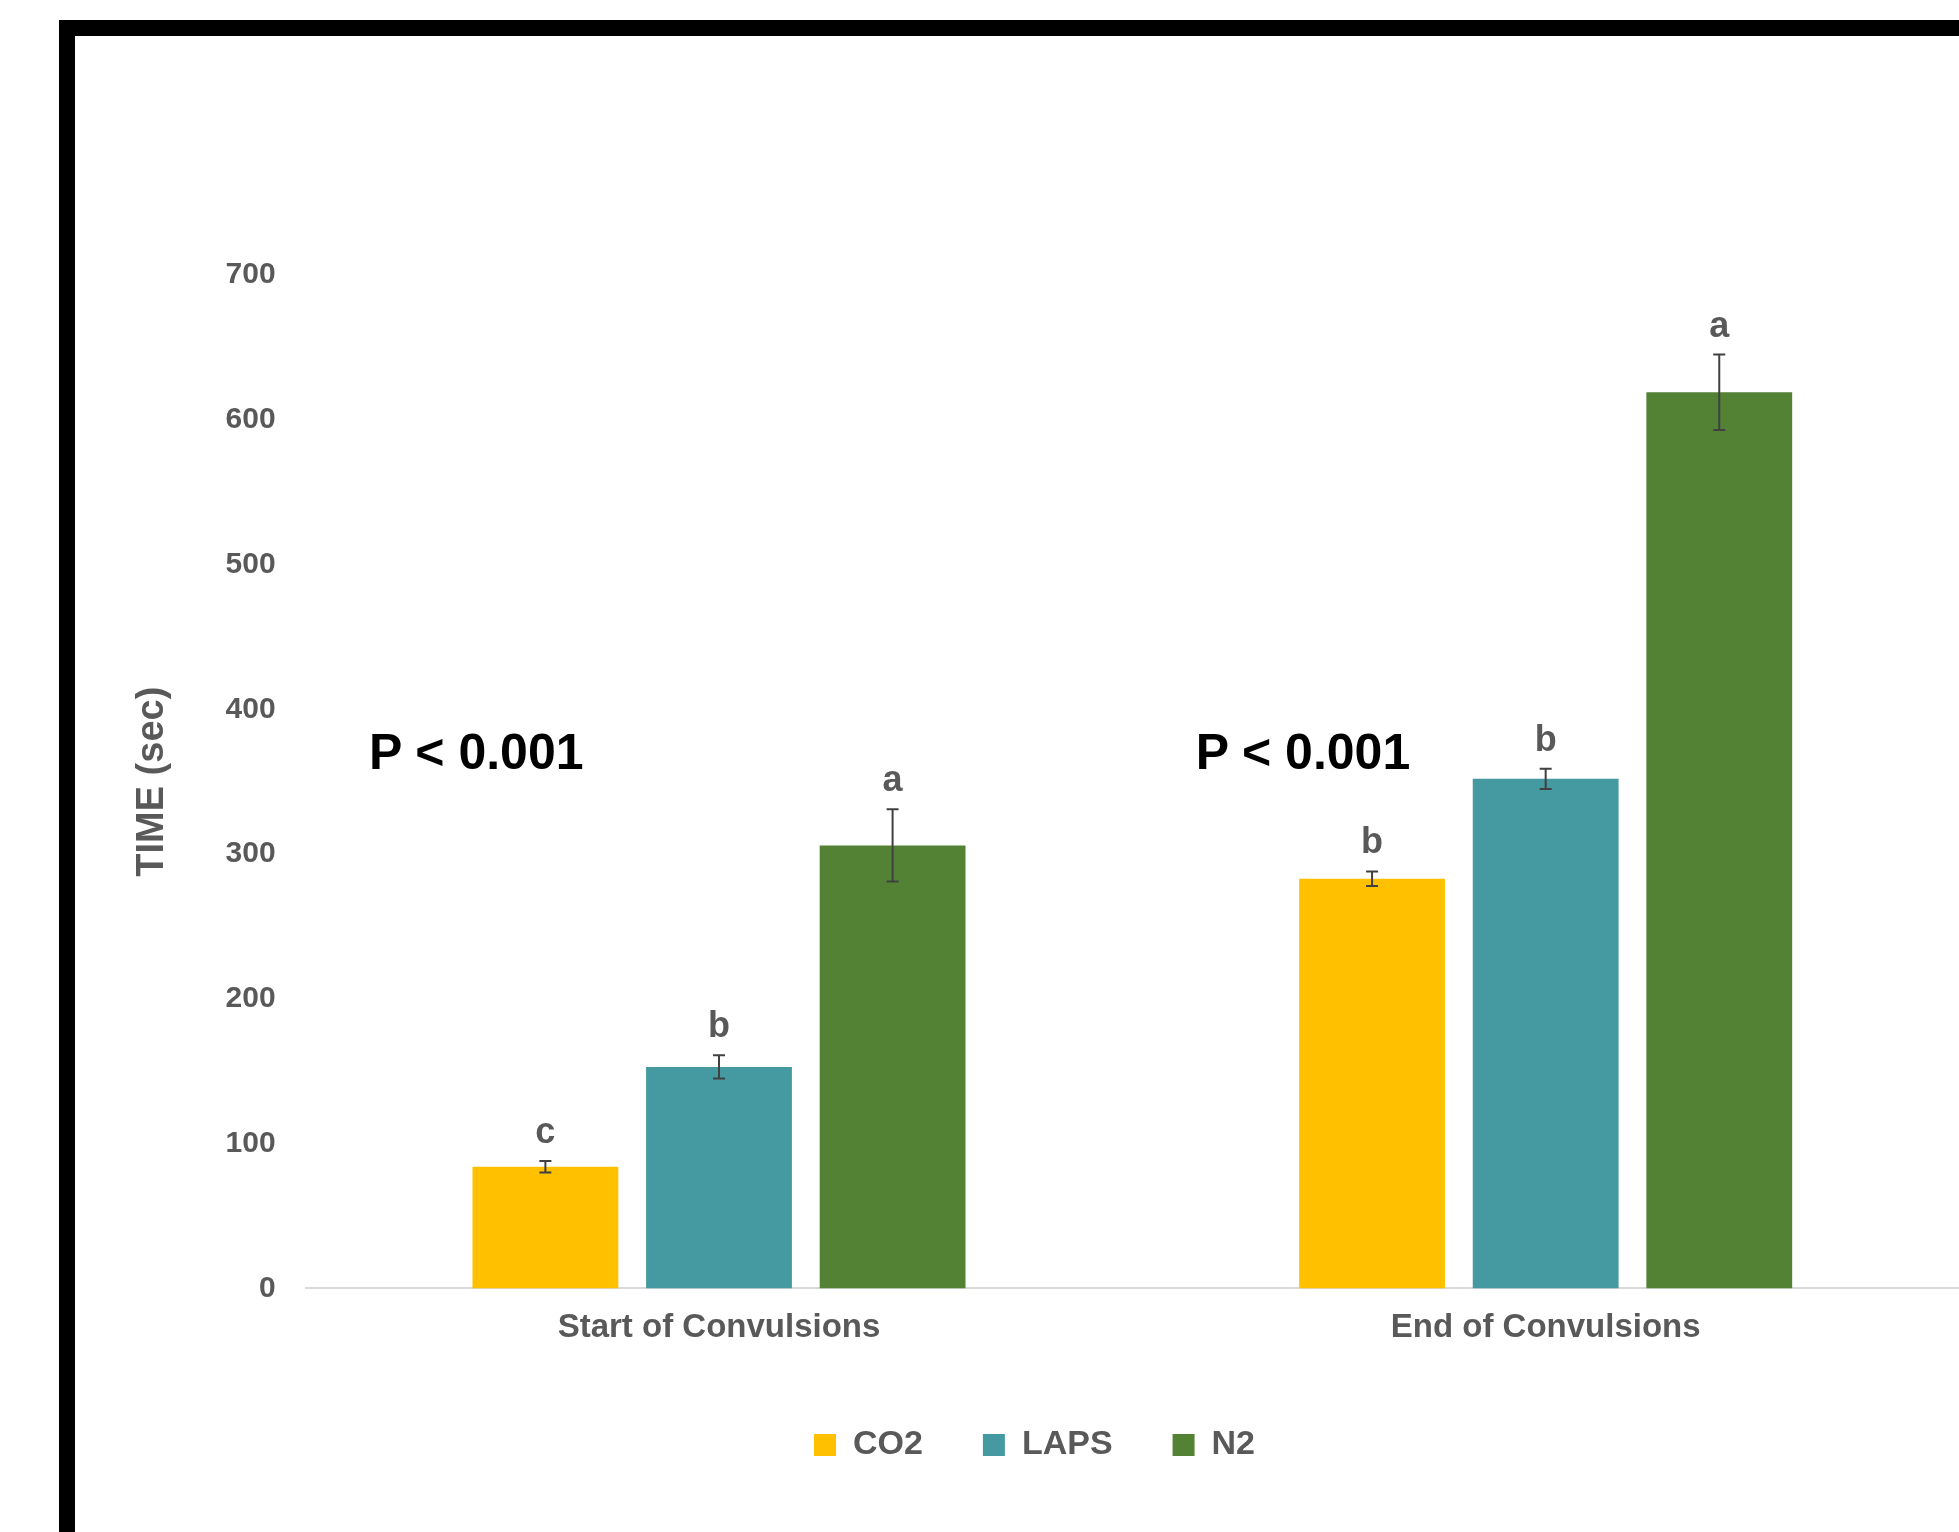  I want to click on legend-label: LAPS, so click(1067, 1442).